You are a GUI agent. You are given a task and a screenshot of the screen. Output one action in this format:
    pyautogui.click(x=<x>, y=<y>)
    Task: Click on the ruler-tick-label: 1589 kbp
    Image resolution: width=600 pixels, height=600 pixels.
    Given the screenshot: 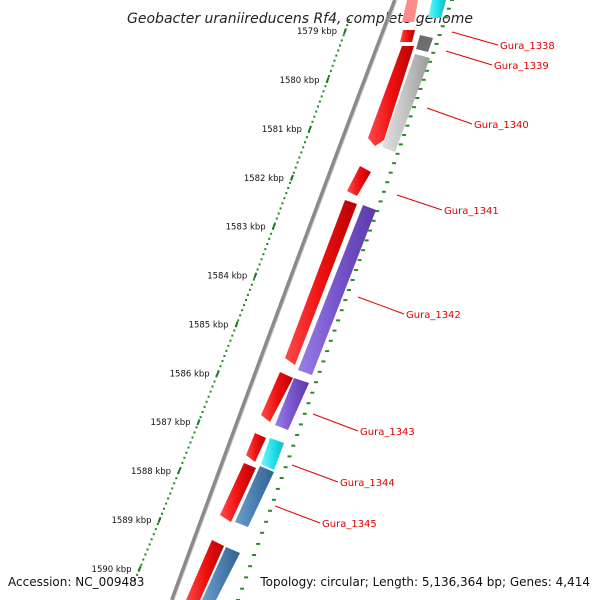 What is the action you would take?
    pyautogui.click(x=131, y=521)
    